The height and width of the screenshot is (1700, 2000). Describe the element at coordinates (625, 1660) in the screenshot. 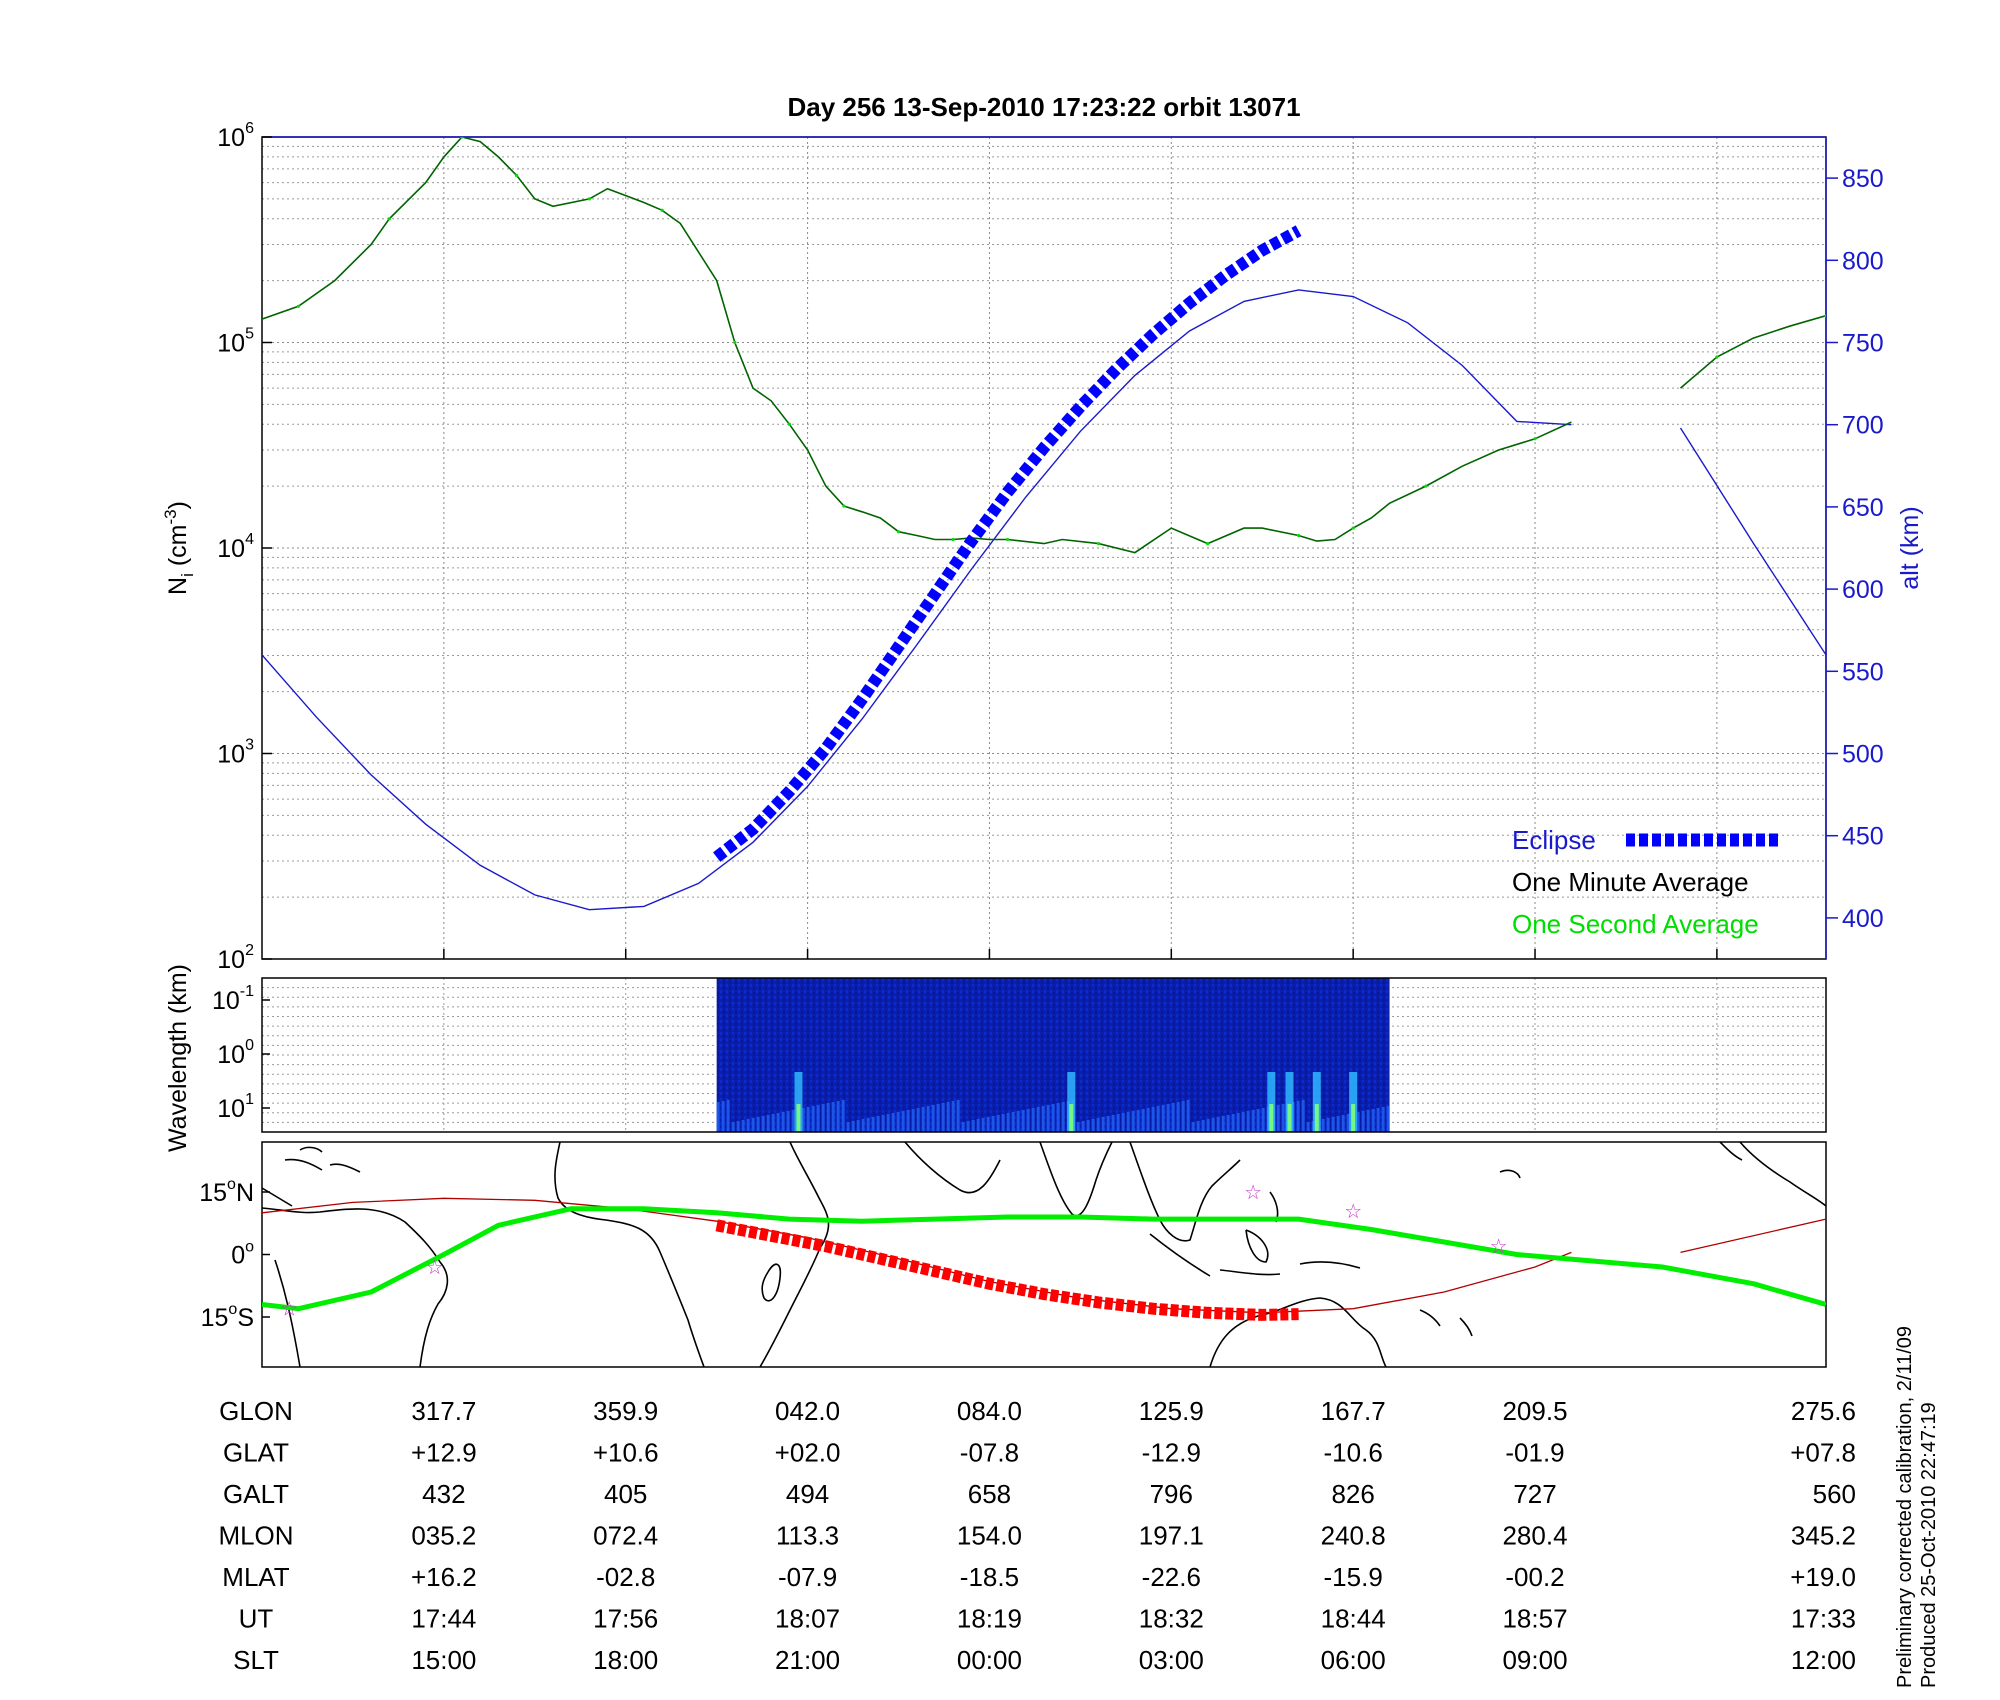

I see `table-cell: 18:00` at that location.